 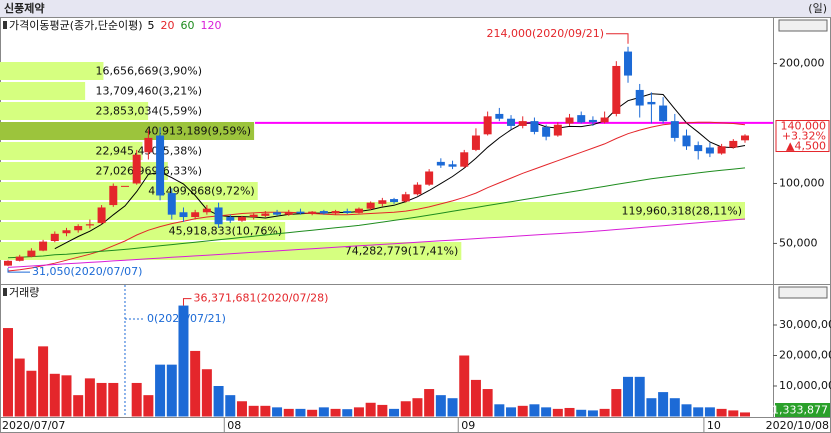 What do you see at coordinates (148, 91) in the screenshot?
I see `volume-profile-label: 13,709,460(3,21%)` at bounding box center [148, 91].